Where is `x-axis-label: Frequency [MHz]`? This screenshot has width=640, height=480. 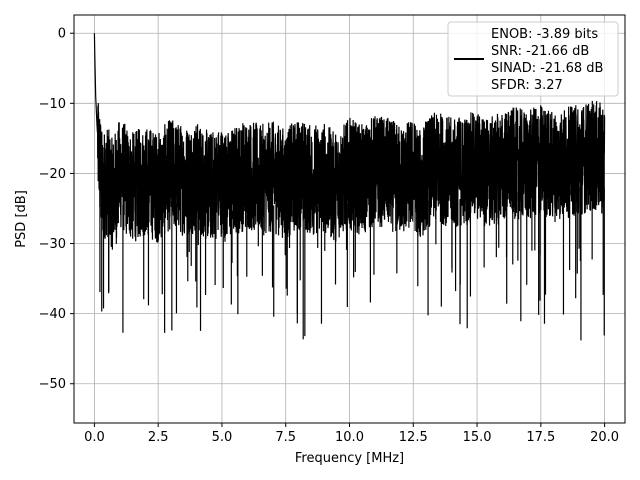
x-axis-label: Frequency [MHz] is located at coordinates (349, 458).